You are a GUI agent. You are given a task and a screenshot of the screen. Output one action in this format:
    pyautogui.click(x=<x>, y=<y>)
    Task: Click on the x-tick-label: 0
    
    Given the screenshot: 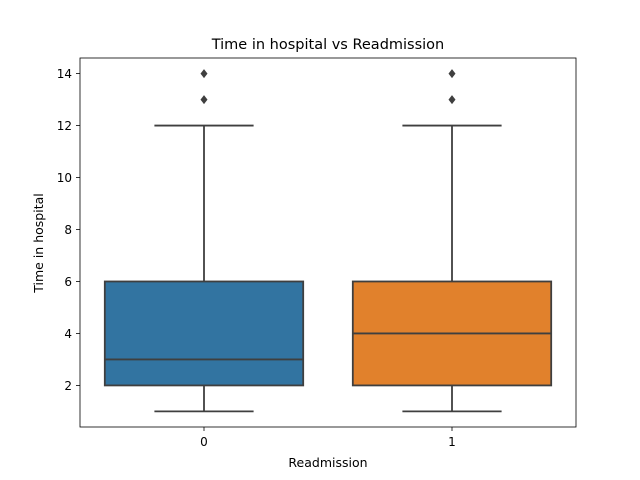 What is the action you would take?
    pyautogui.click(x=204, y=442)
    